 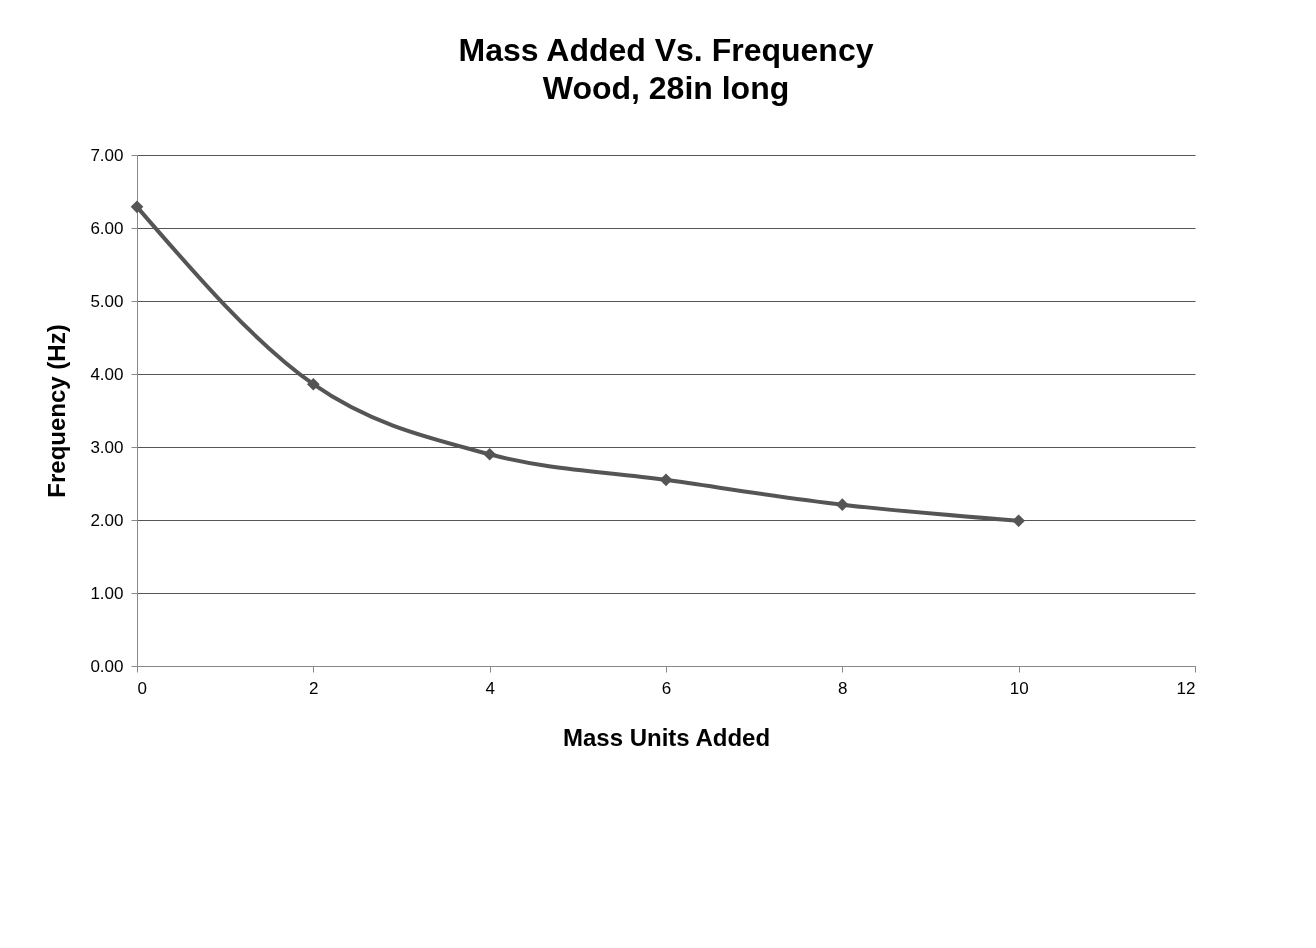 I want to click on x-tick-label: 10, so click(x=1019, y=688).